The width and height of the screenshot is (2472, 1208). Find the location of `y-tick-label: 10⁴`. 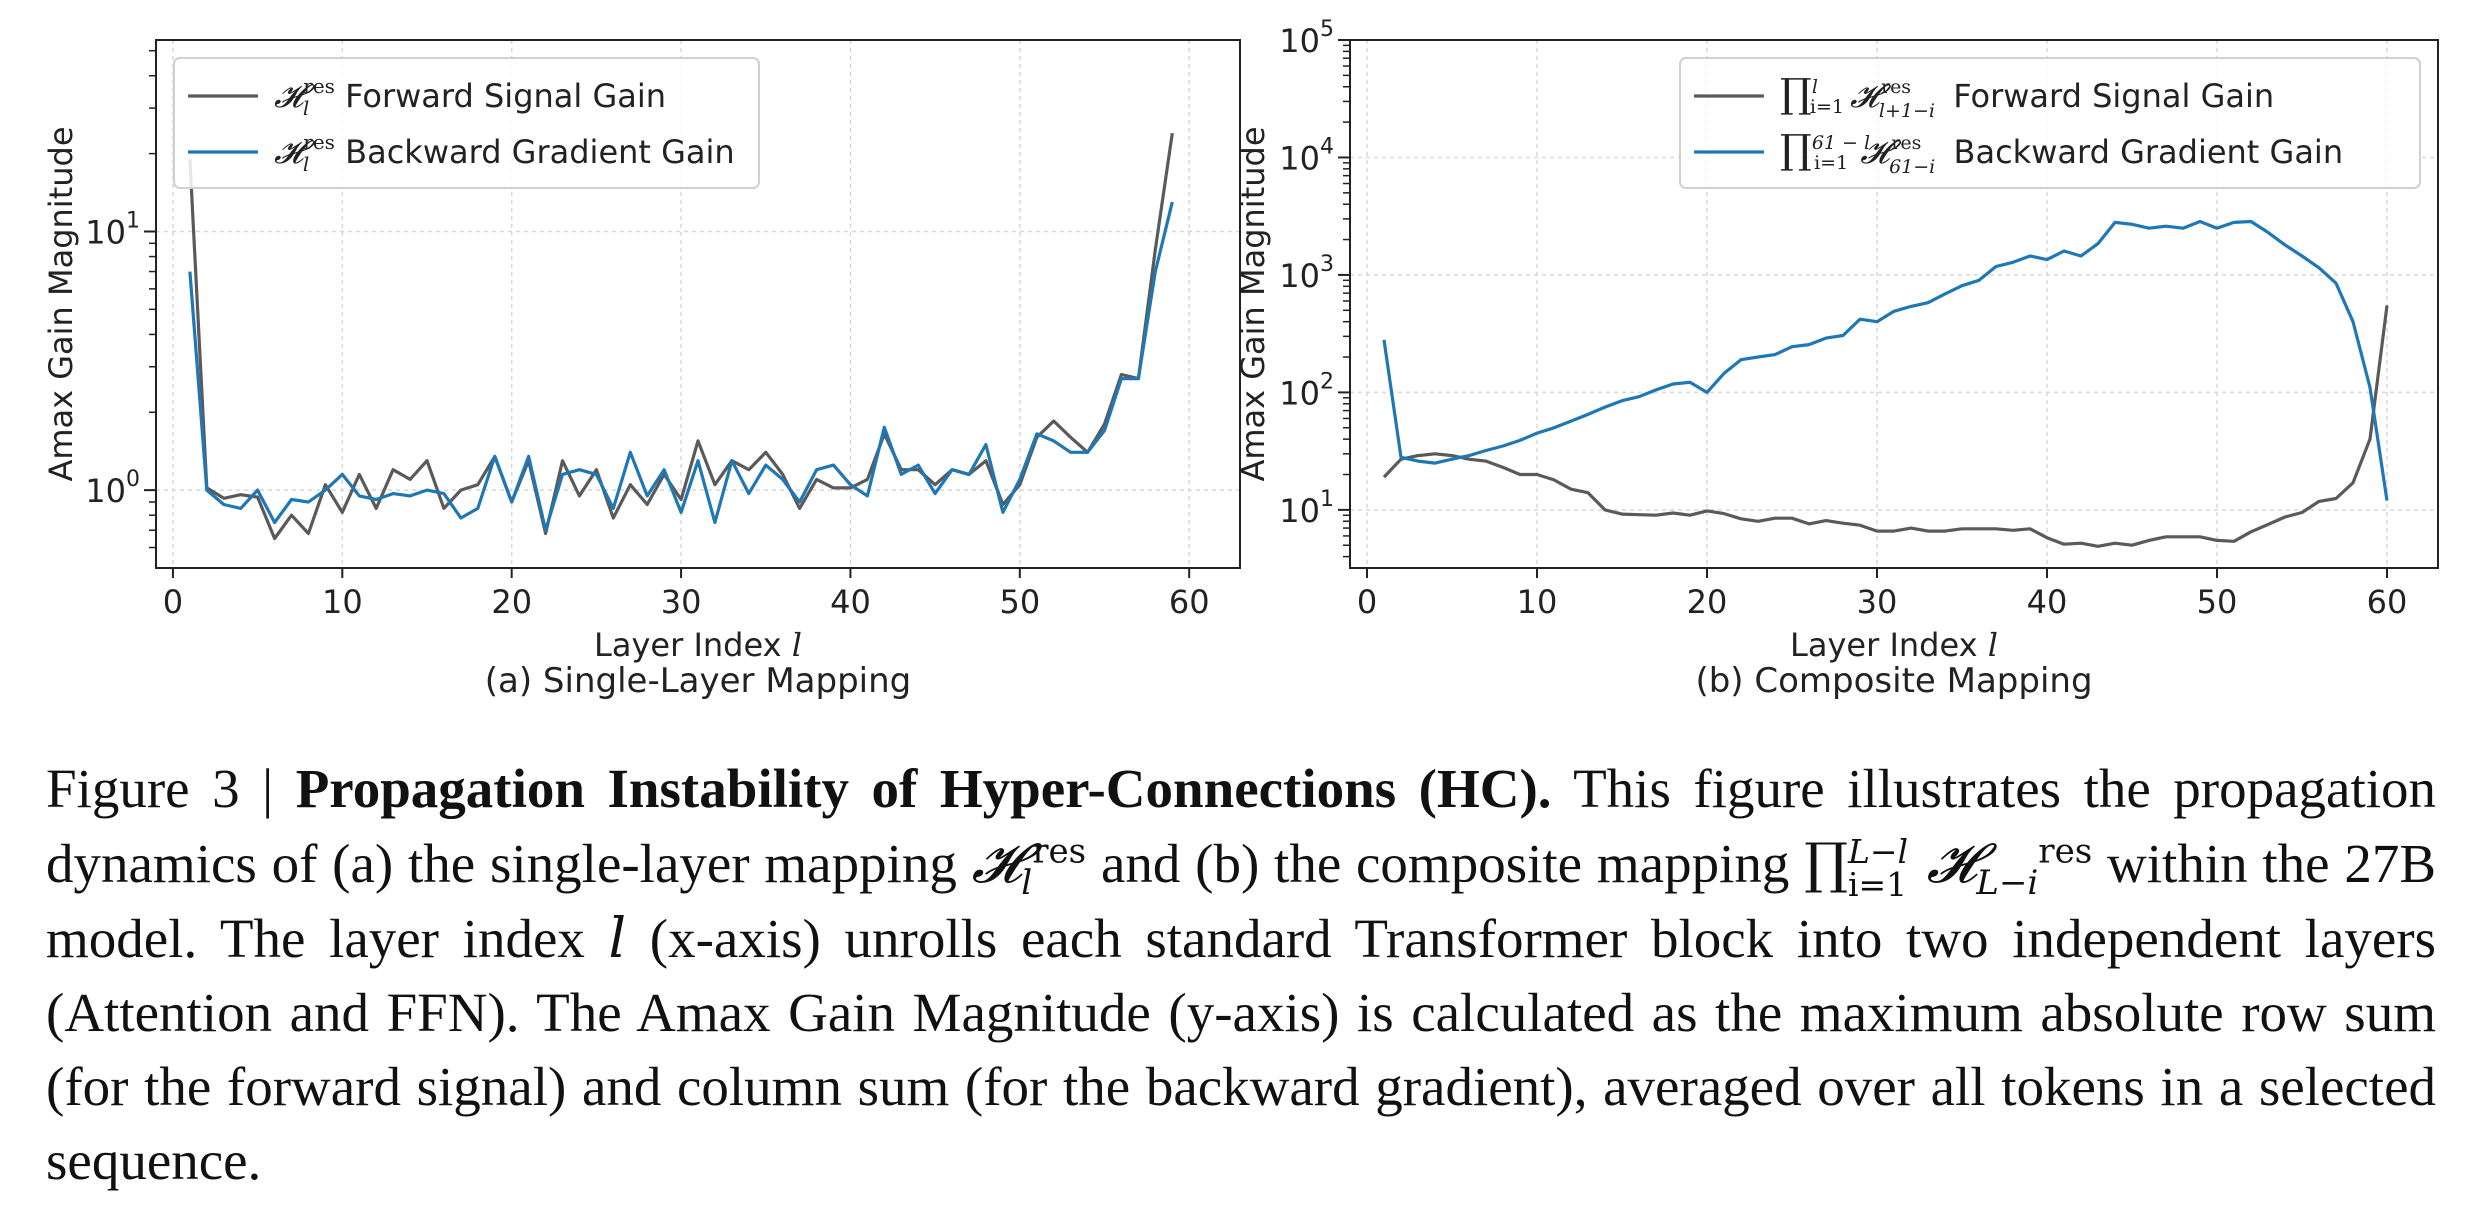

y-tick-label: 10⁴ is located at coordinates (1306, 155).